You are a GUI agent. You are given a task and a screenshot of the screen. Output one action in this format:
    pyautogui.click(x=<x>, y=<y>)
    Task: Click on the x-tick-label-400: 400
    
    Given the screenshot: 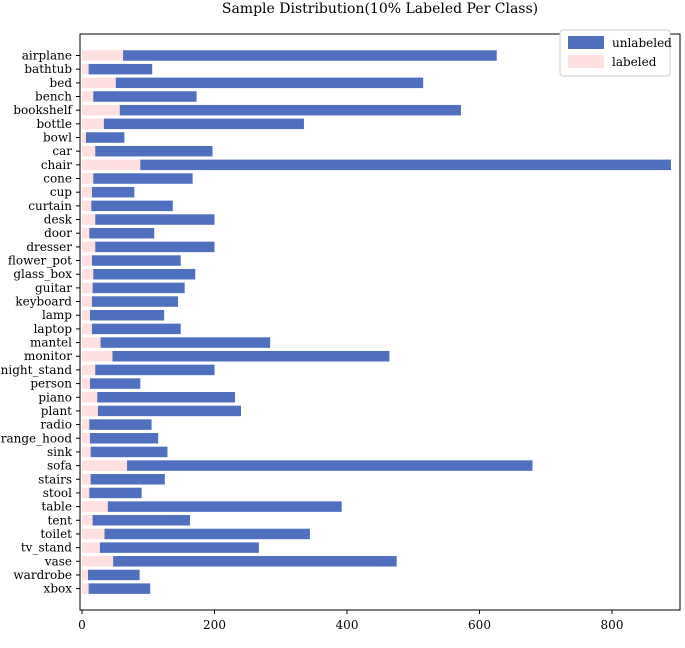 What is the action you would take?
    pyautogui.click(x=347, y=625)
    